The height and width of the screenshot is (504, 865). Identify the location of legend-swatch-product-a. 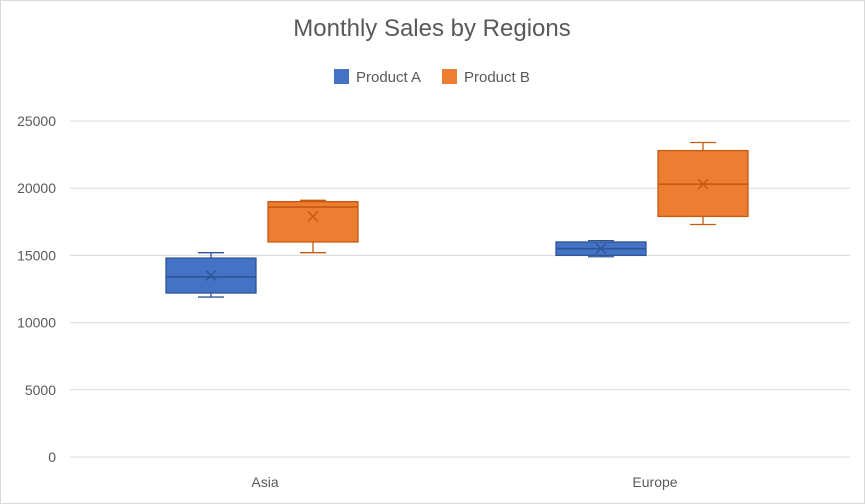
(341, 76).